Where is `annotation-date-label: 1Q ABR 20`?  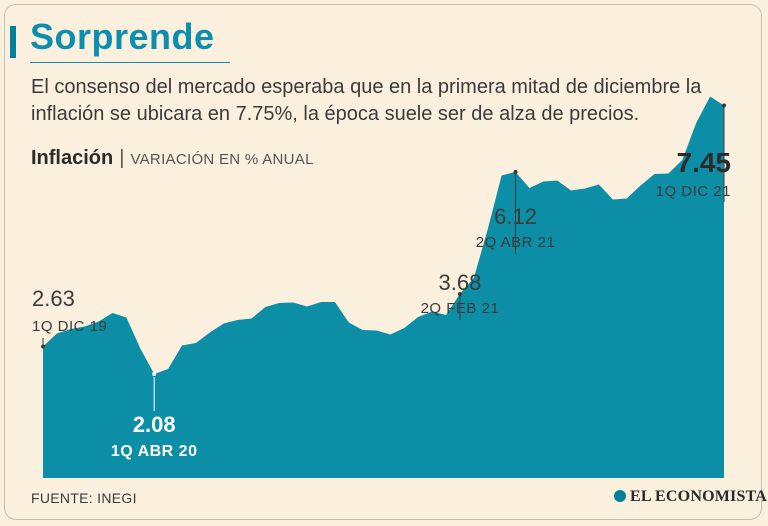
annotation-date-label: 1Q ABR 20 is located at coordinates (154, 451).